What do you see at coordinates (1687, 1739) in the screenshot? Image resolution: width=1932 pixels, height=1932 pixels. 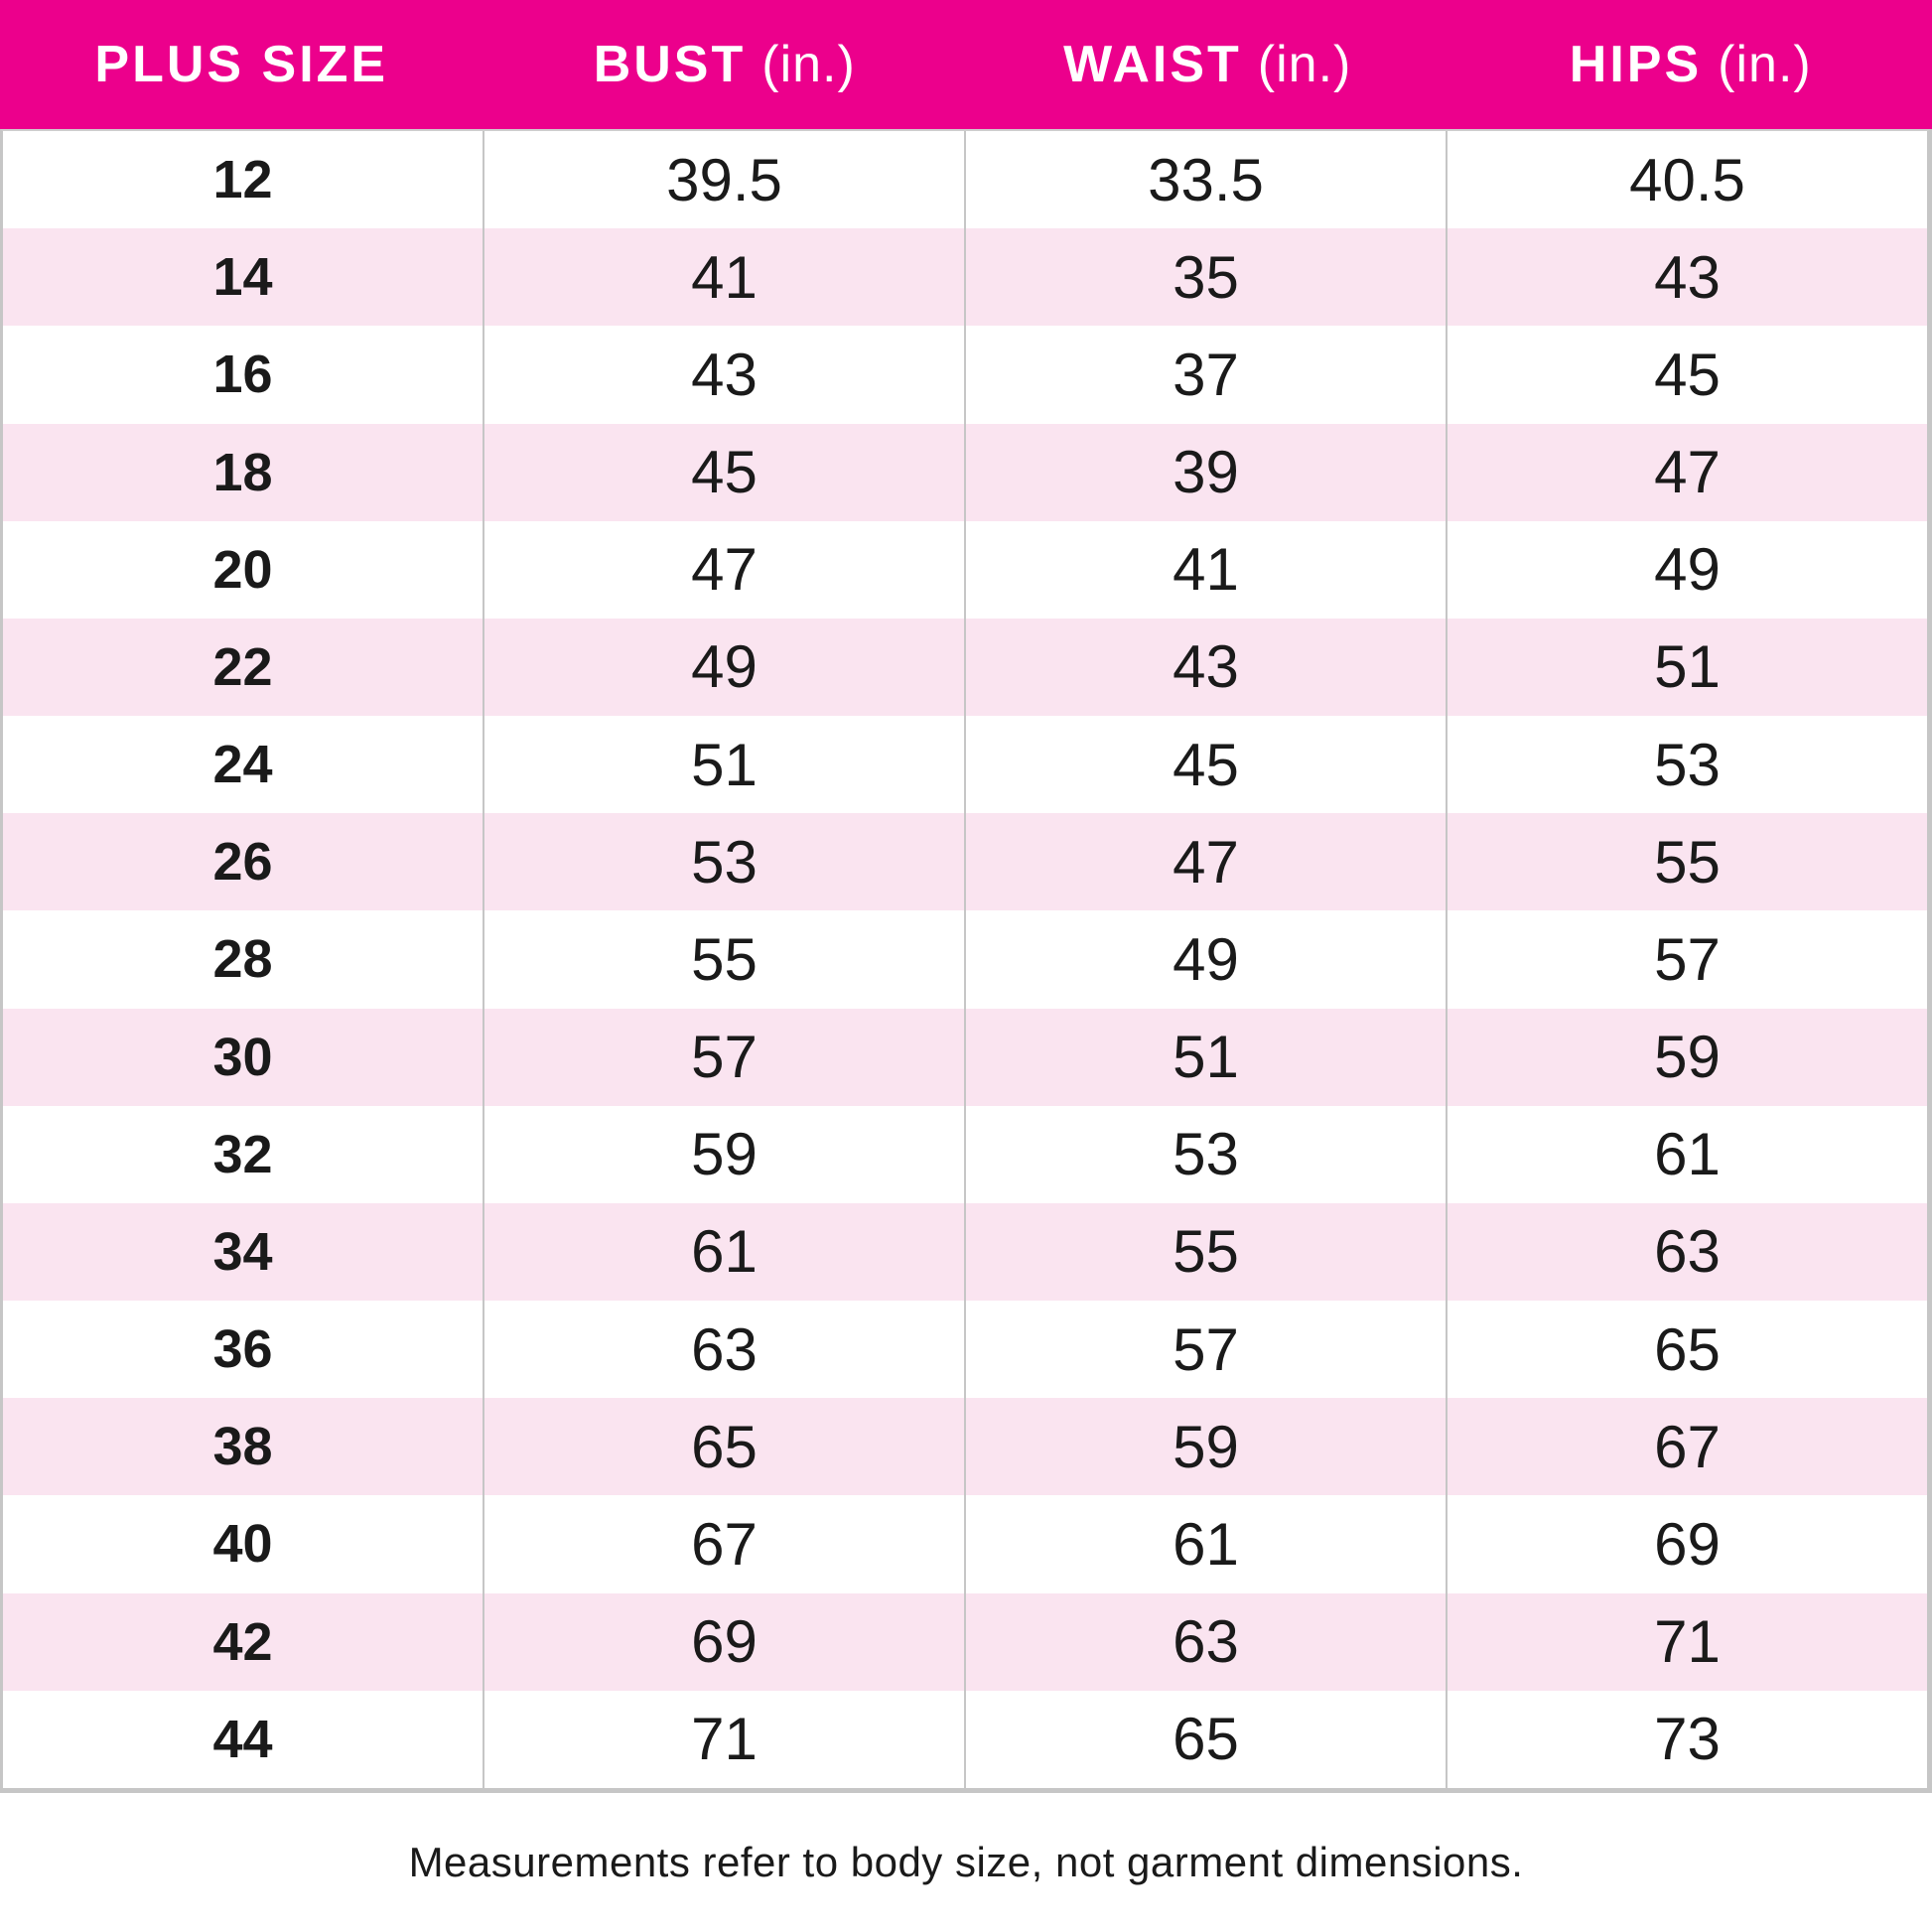 I see `hips-cell: 73` at bounding box center [1687, 1739].